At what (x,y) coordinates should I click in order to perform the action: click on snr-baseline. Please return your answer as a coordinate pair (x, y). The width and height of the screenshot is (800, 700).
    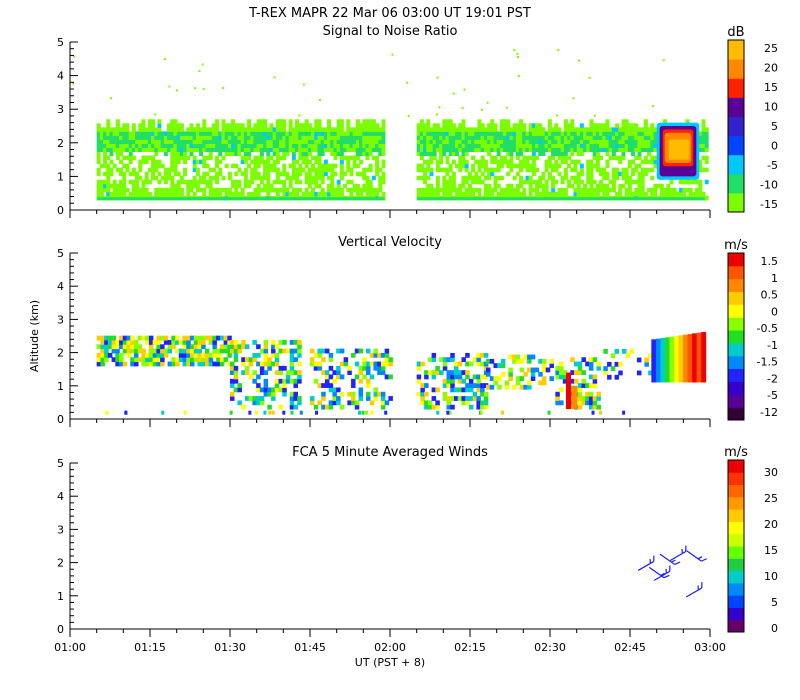
    Looking at the image, I should click on (560, 199).